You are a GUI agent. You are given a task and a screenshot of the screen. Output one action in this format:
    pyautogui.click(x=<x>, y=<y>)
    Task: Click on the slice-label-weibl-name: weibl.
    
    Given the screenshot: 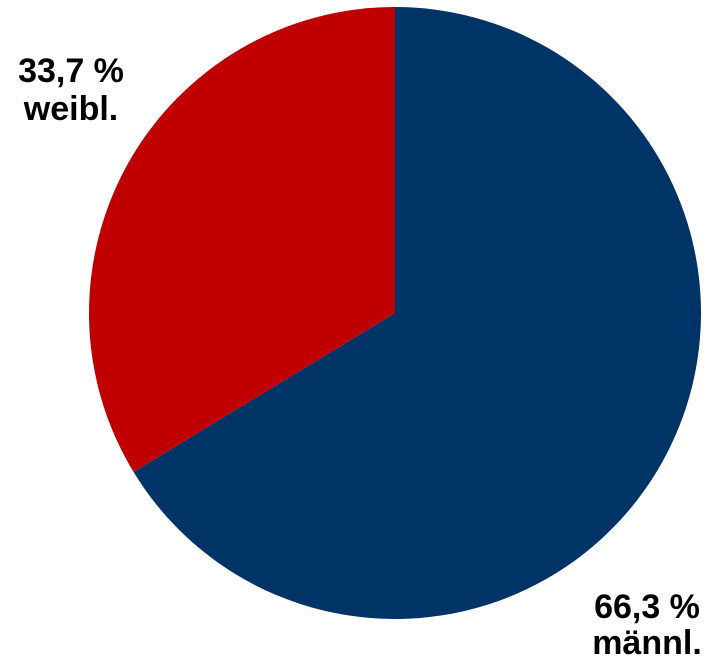 What is the action you would take?
    pyautogui.click(x=70, y=109)
    